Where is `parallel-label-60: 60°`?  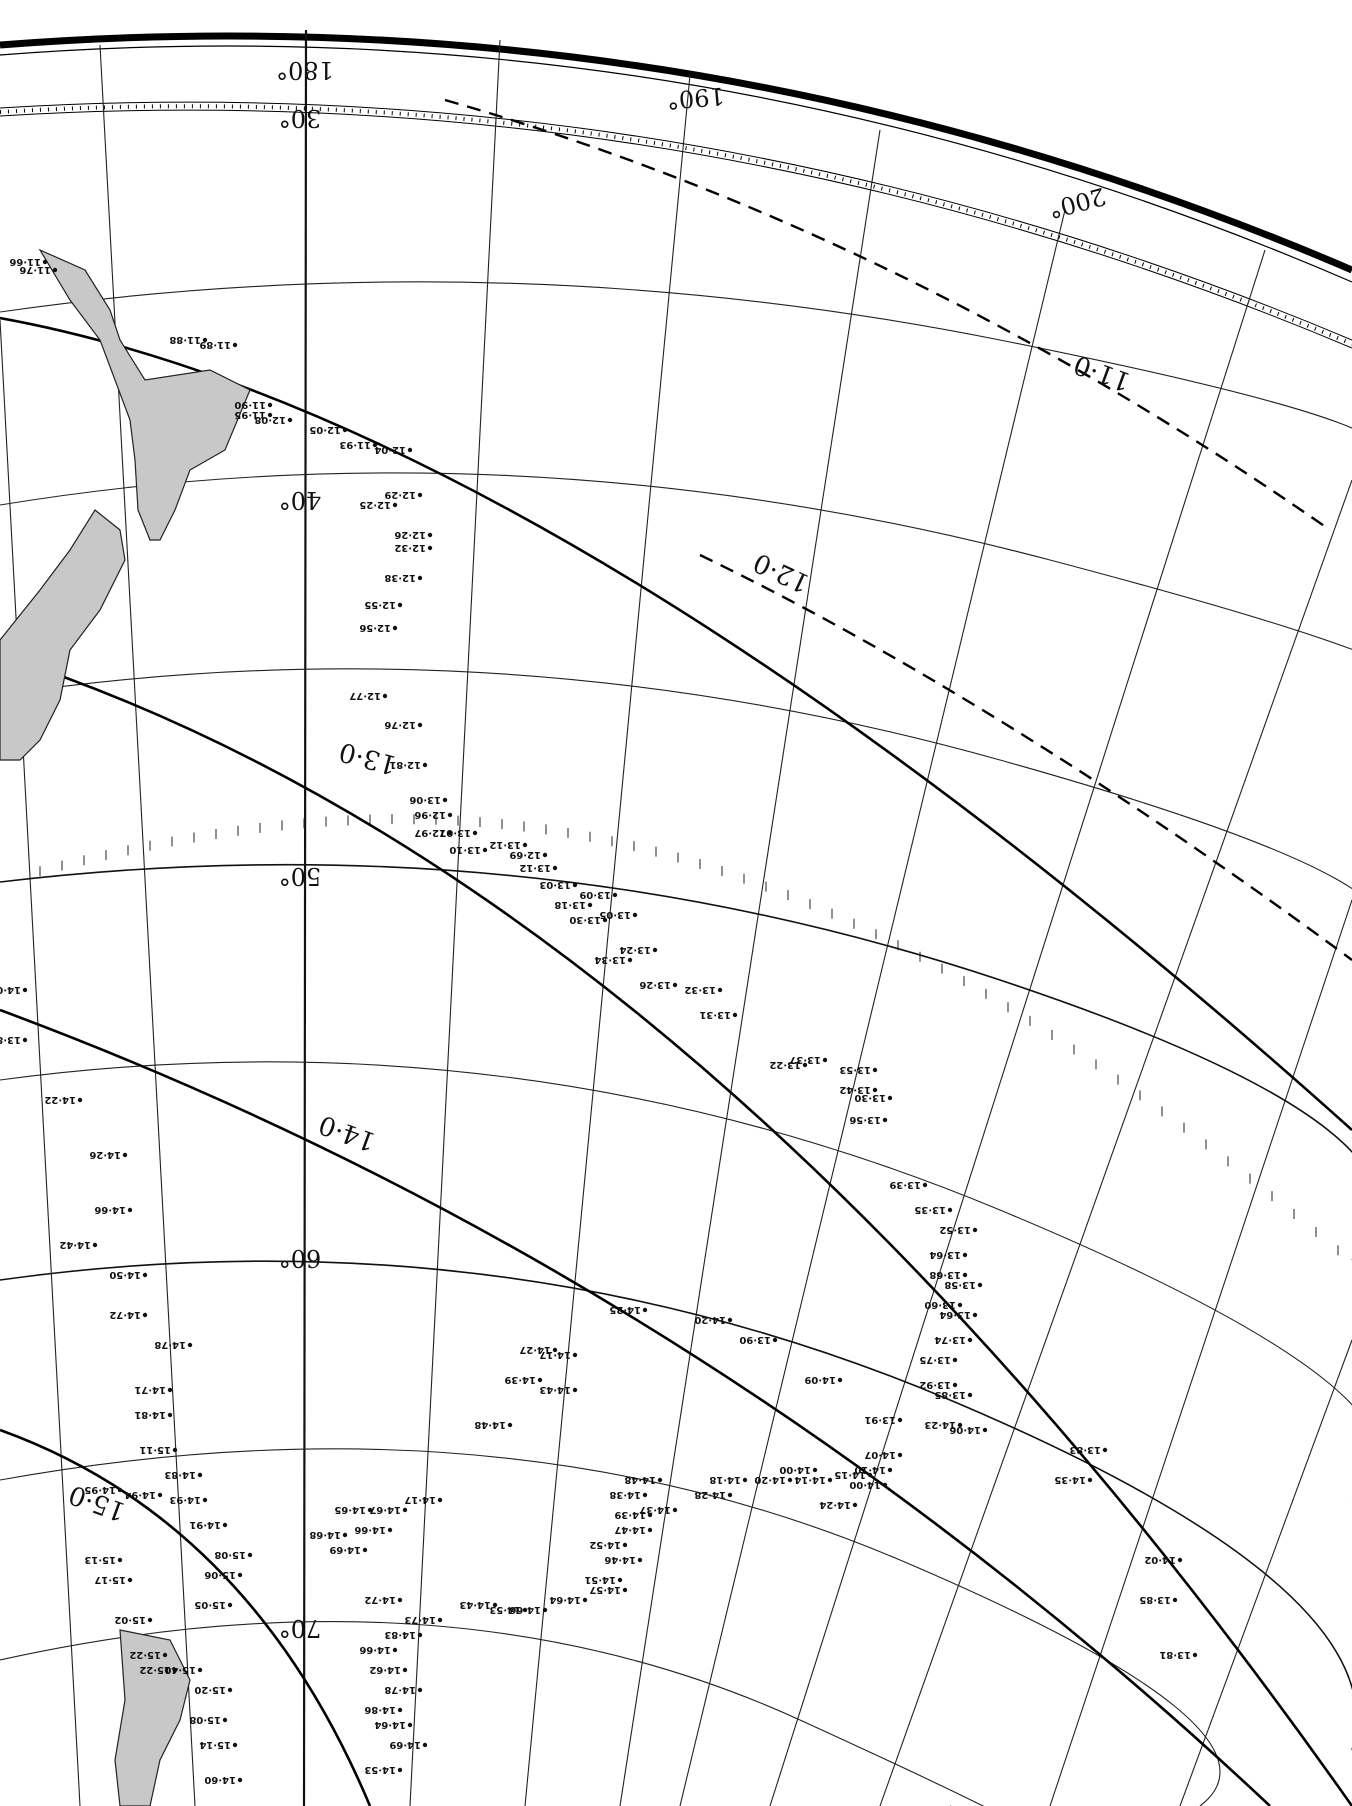
parallel-label-60: 60° is located at coordinates (300, 1258).